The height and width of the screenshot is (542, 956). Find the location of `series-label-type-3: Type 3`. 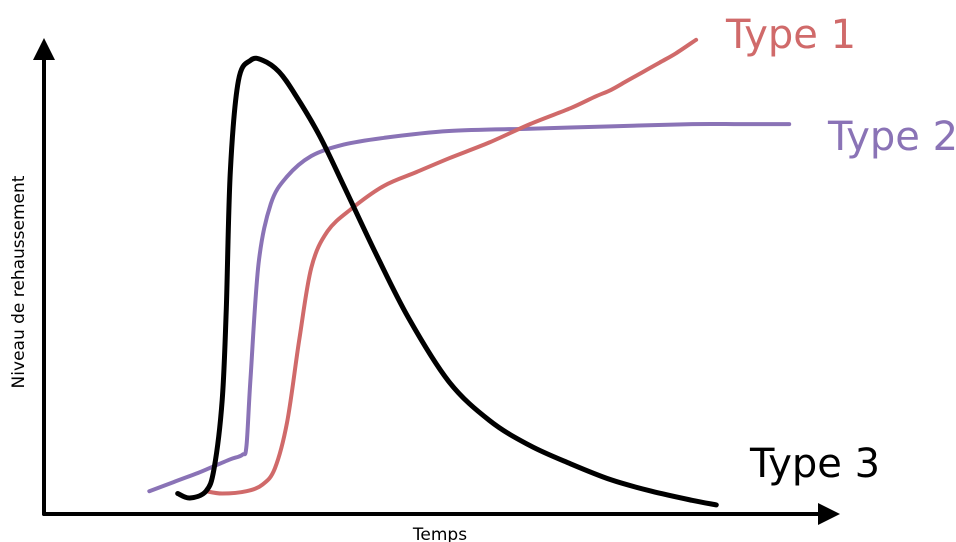

series-label-type-3: Type 3 is located at coordinates (814, 464).